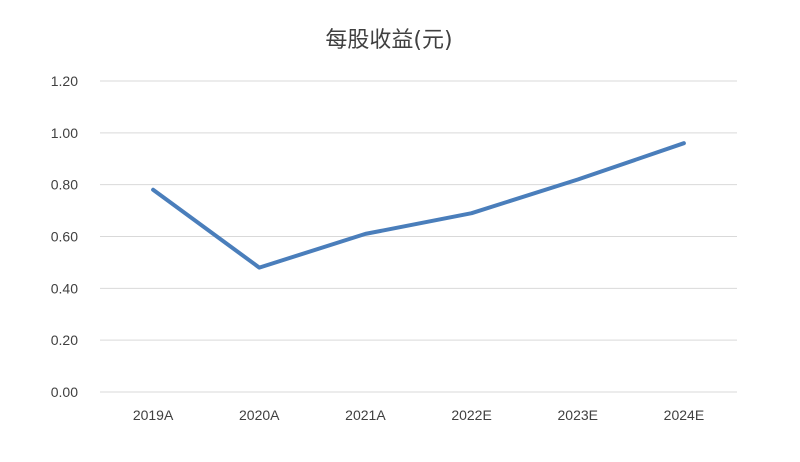 Image resolution: width=800 pixels, height=462 pixels. Describe the element at coordinates (578, 415) in the screenshot. I see `x-tick-label: 2023E` at that location.